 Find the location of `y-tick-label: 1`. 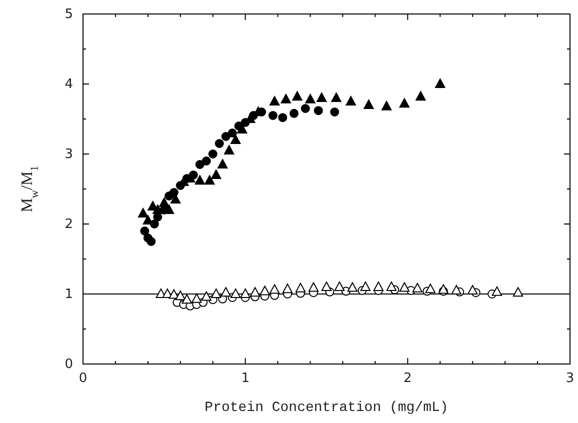

y-tick-label: 1 is located at coordinates (68, 294).